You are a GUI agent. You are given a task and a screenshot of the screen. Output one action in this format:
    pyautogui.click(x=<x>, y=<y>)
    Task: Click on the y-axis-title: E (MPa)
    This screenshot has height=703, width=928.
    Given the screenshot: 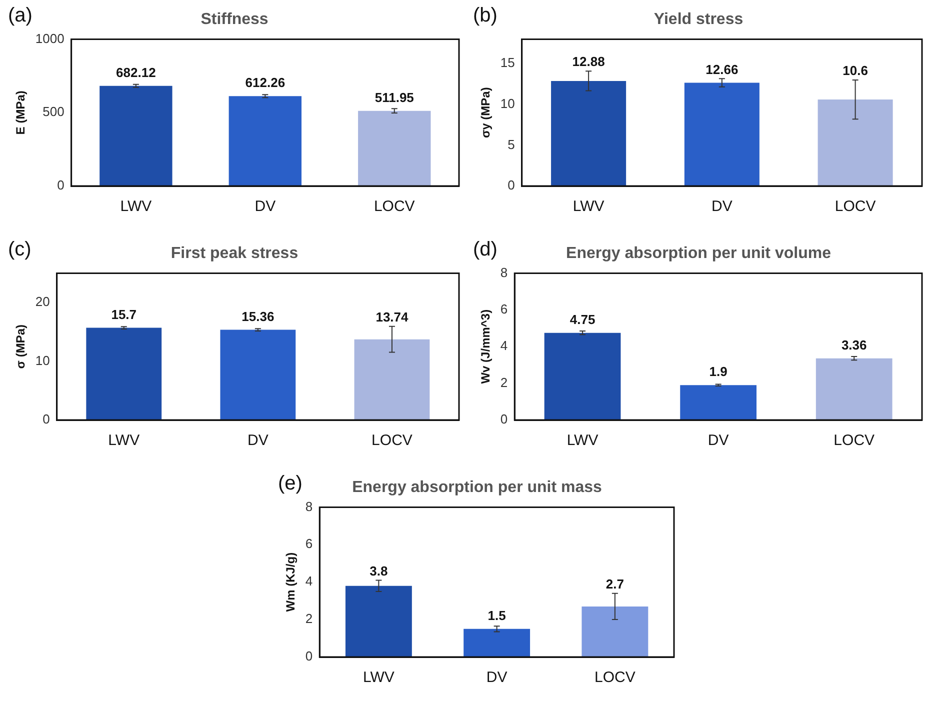 What is the action you would take?
    pyautogui.click(x=21, y=112)
    